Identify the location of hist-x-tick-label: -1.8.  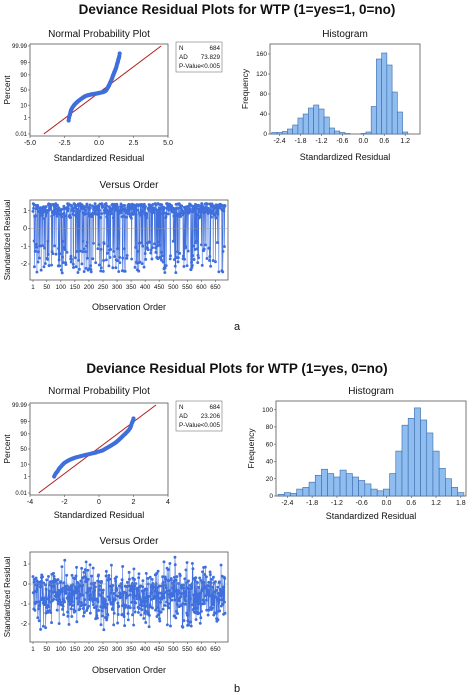
(312, 503).